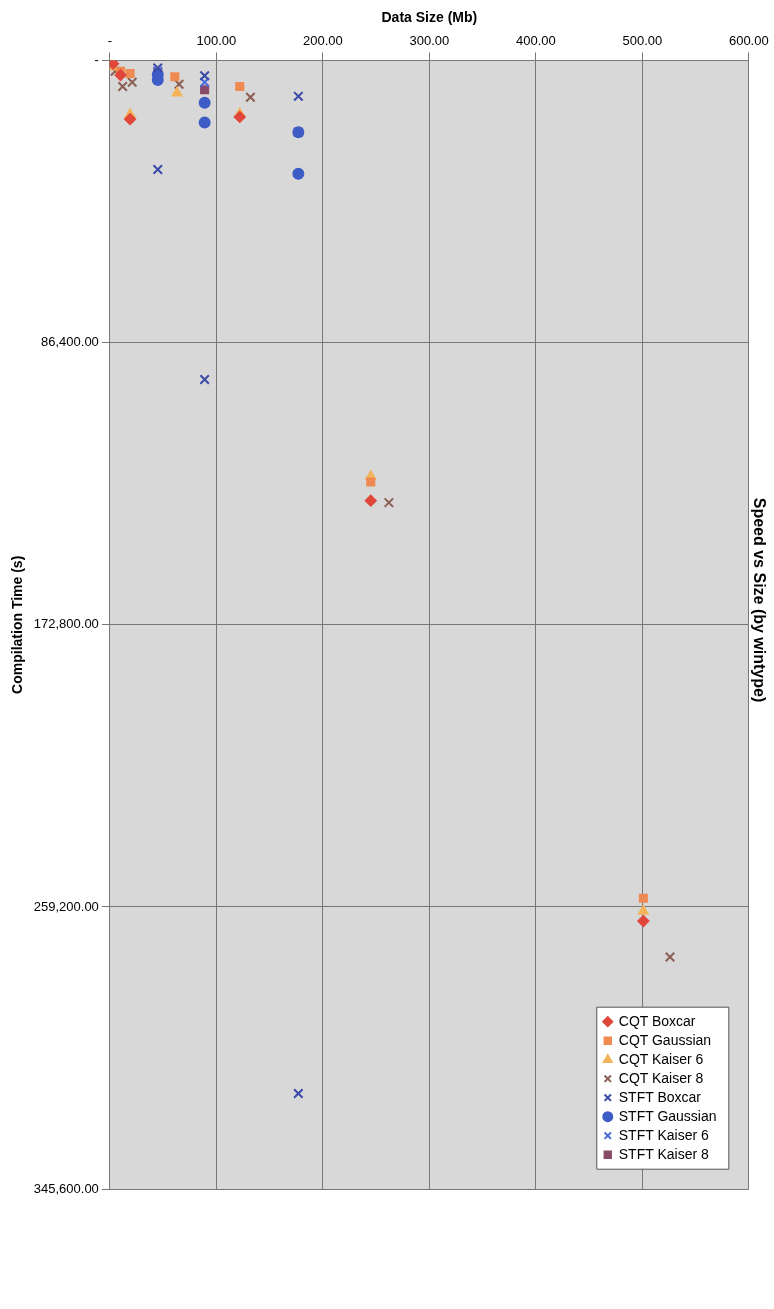 The image size is (774, 1309). I want to click on y-tick-label: -, so click(96, 59).